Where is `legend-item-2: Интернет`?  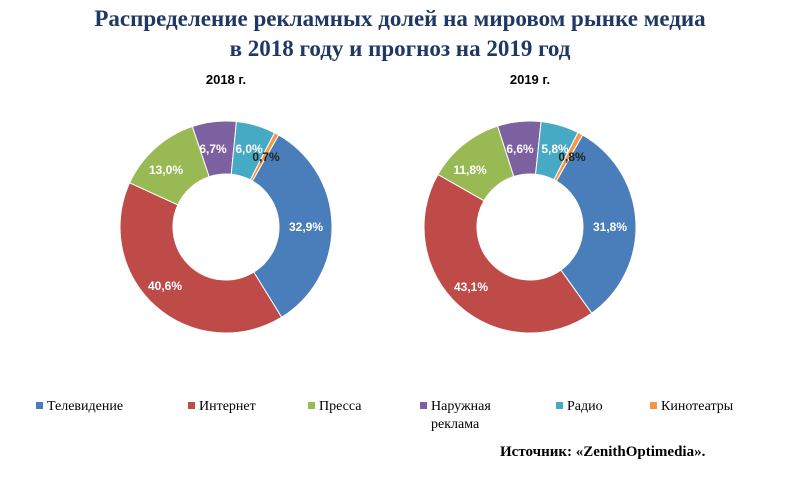
legend-item-2: Интернет is located at coordinates (222, 407).